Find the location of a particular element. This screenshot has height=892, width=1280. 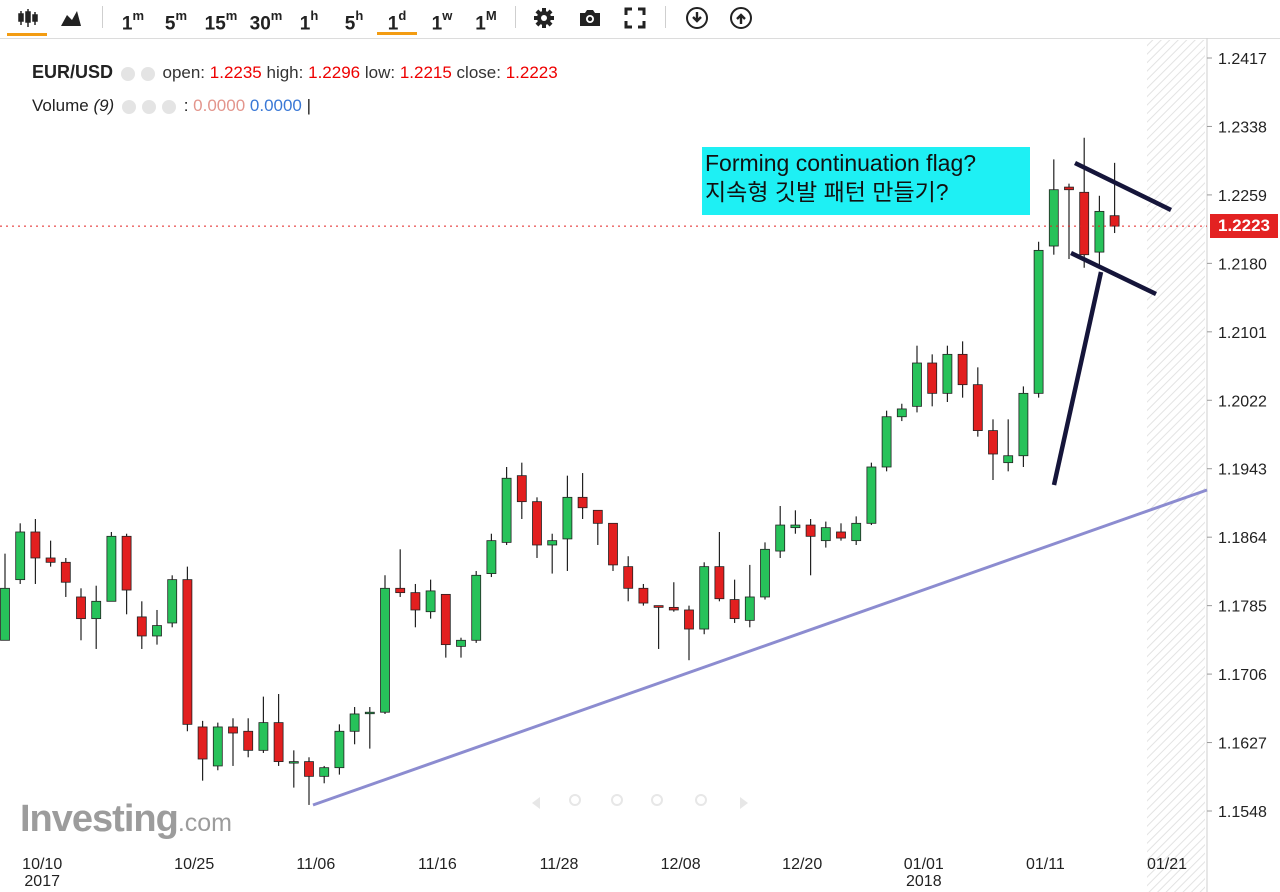

timeframe-1d: 1d is located at coordinates (397, 19).